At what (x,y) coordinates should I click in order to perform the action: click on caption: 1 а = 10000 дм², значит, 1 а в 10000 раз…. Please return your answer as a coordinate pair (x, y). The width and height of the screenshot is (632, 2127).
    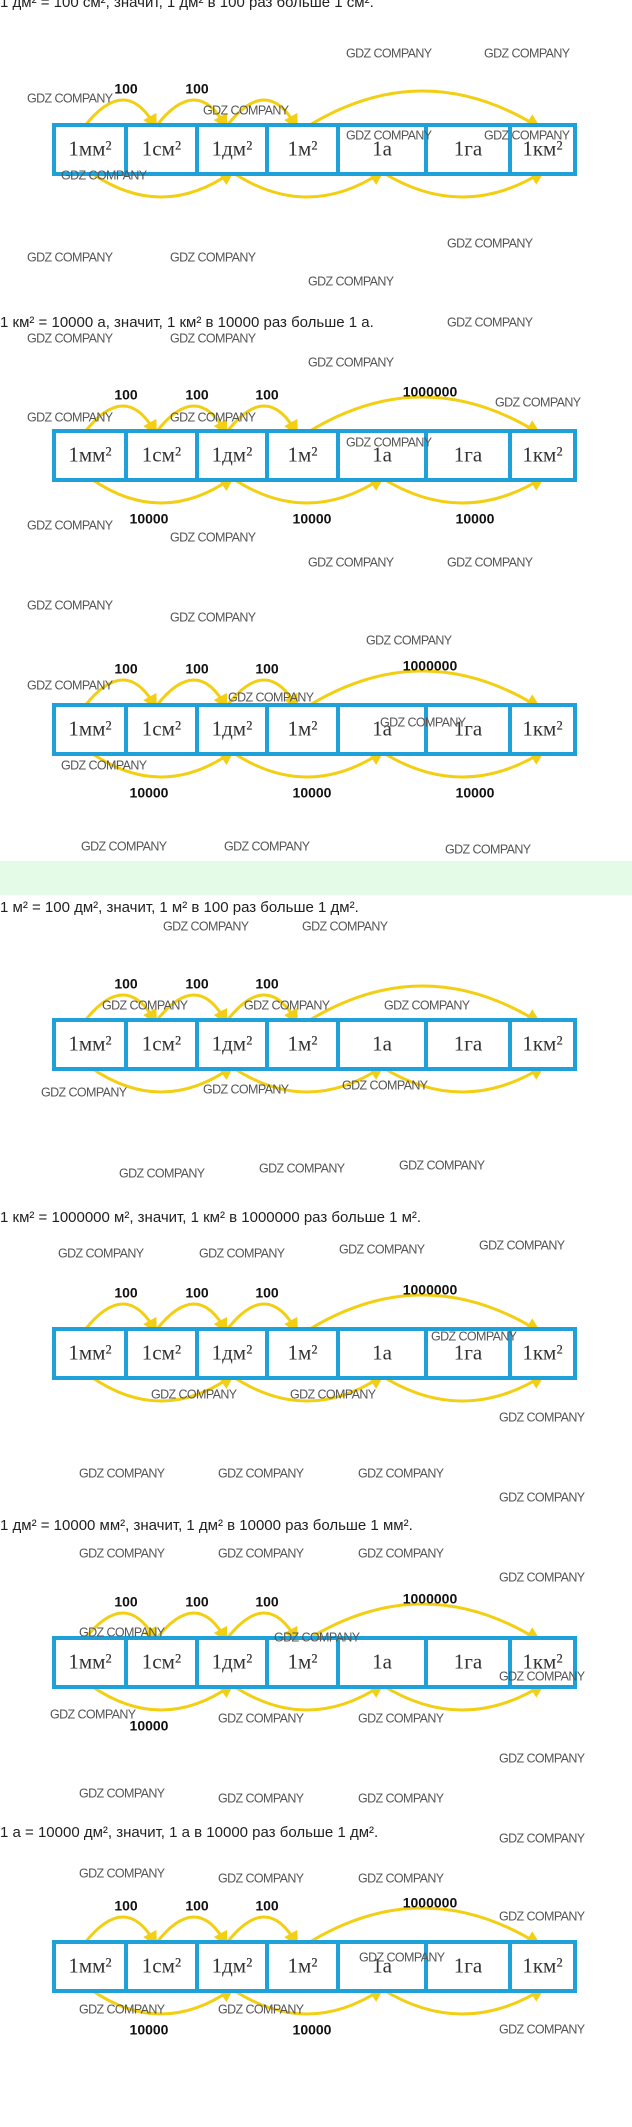
    Looking at the image, I should click on (189, 1832).